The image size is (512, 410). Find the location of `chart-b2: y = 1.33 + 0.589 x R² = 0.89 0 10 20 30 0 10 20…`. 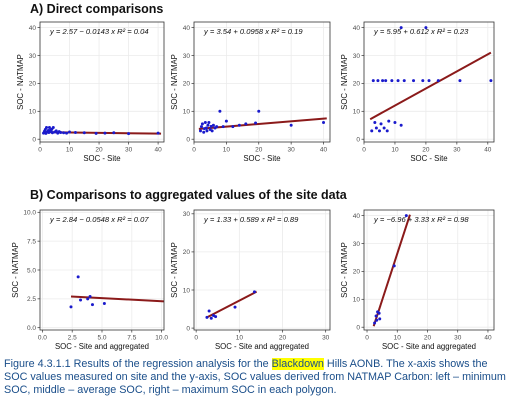

chart-b2: y = 1.33 + 0.589 x R² = 0.89 0 10 20 30 0 10 20… is located at coordinates (250, 280).